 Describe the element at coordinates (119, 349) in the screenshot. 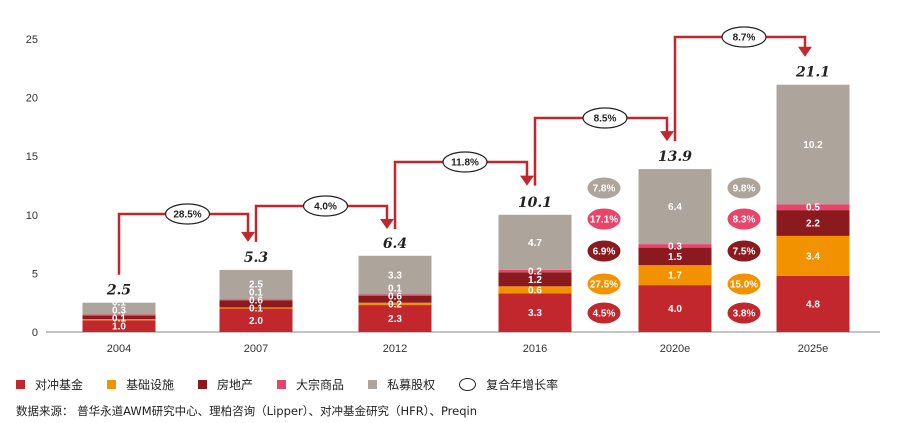

I see `x-tick-label-2004: 2004` at that location.